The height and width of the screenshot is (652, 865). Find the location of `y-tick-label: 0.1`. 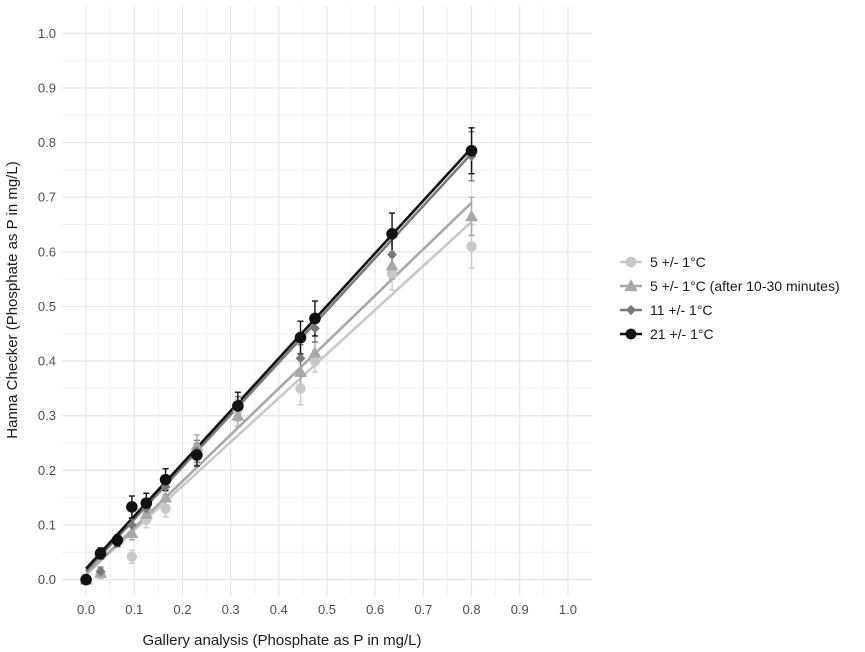

y-tick-label: 0.1 is located at coordinates (47, 524).